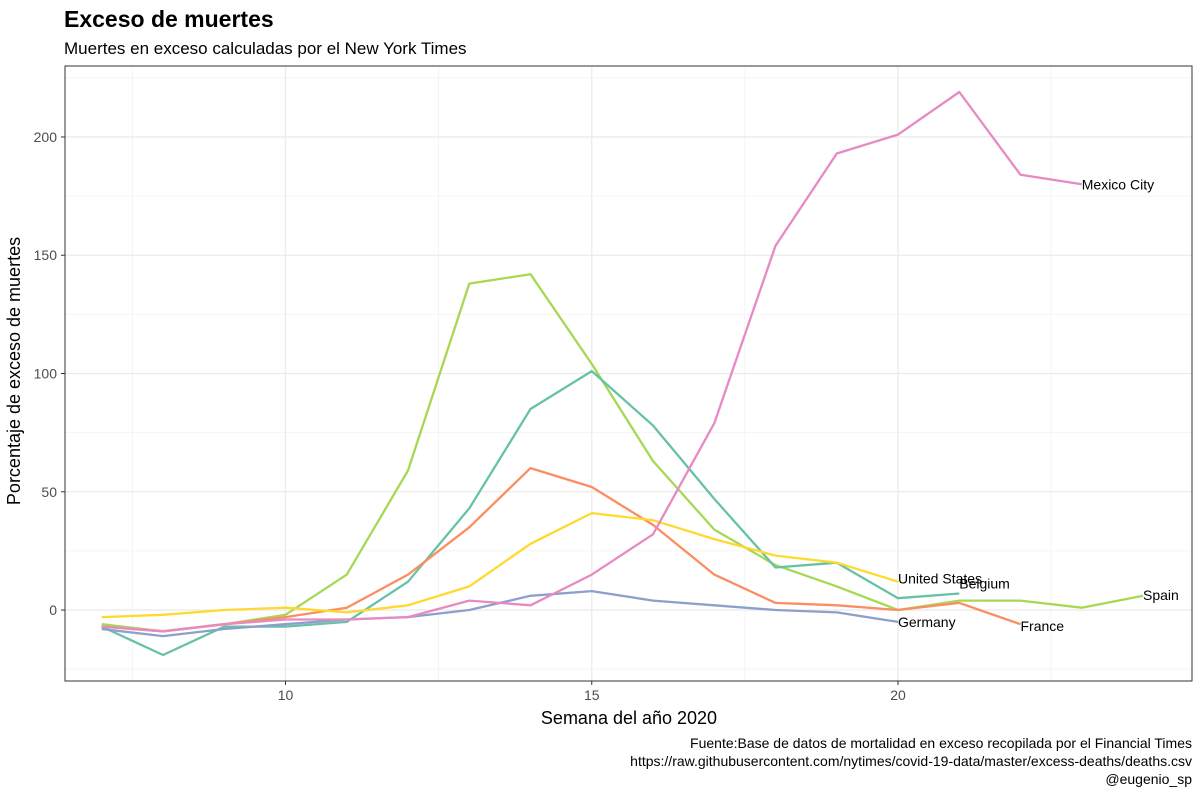  I want to click on series-label-germany: Germany, so click(927, 622).